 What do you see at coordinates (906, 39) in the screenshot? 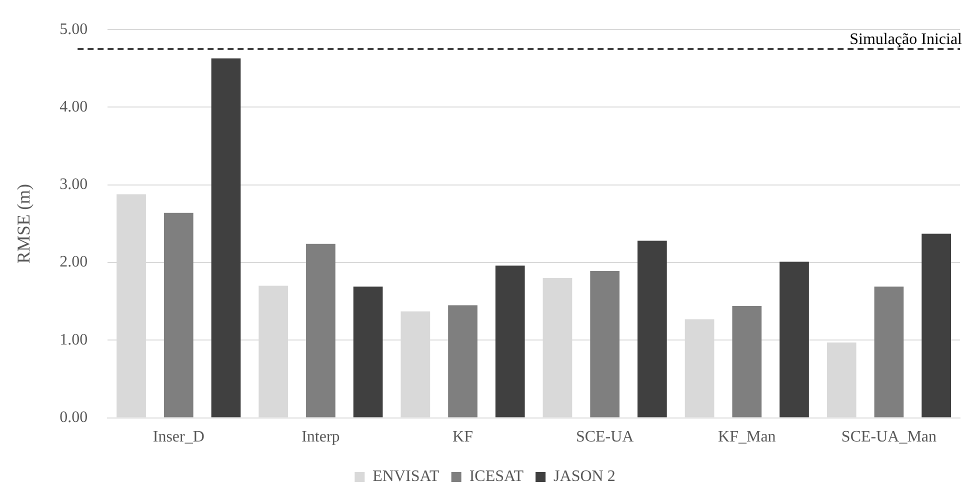
I see `ref-line-label: Simulação Inicial` at bounding box center [906, 39].